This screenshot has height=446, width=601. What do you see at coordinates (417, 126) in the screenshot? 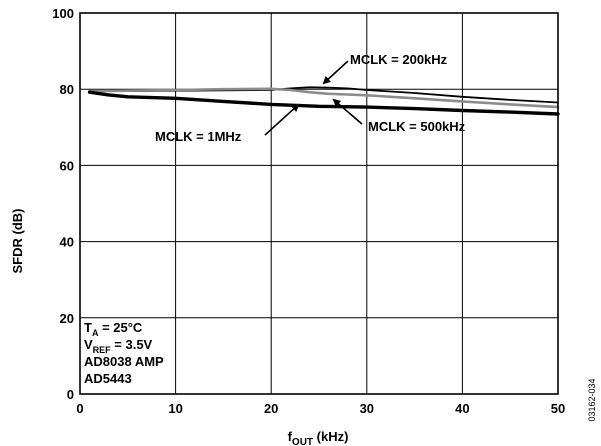
I see `annotation-mclk-500khz: MCLK = 500kHz` at bounding box center [417, 126].